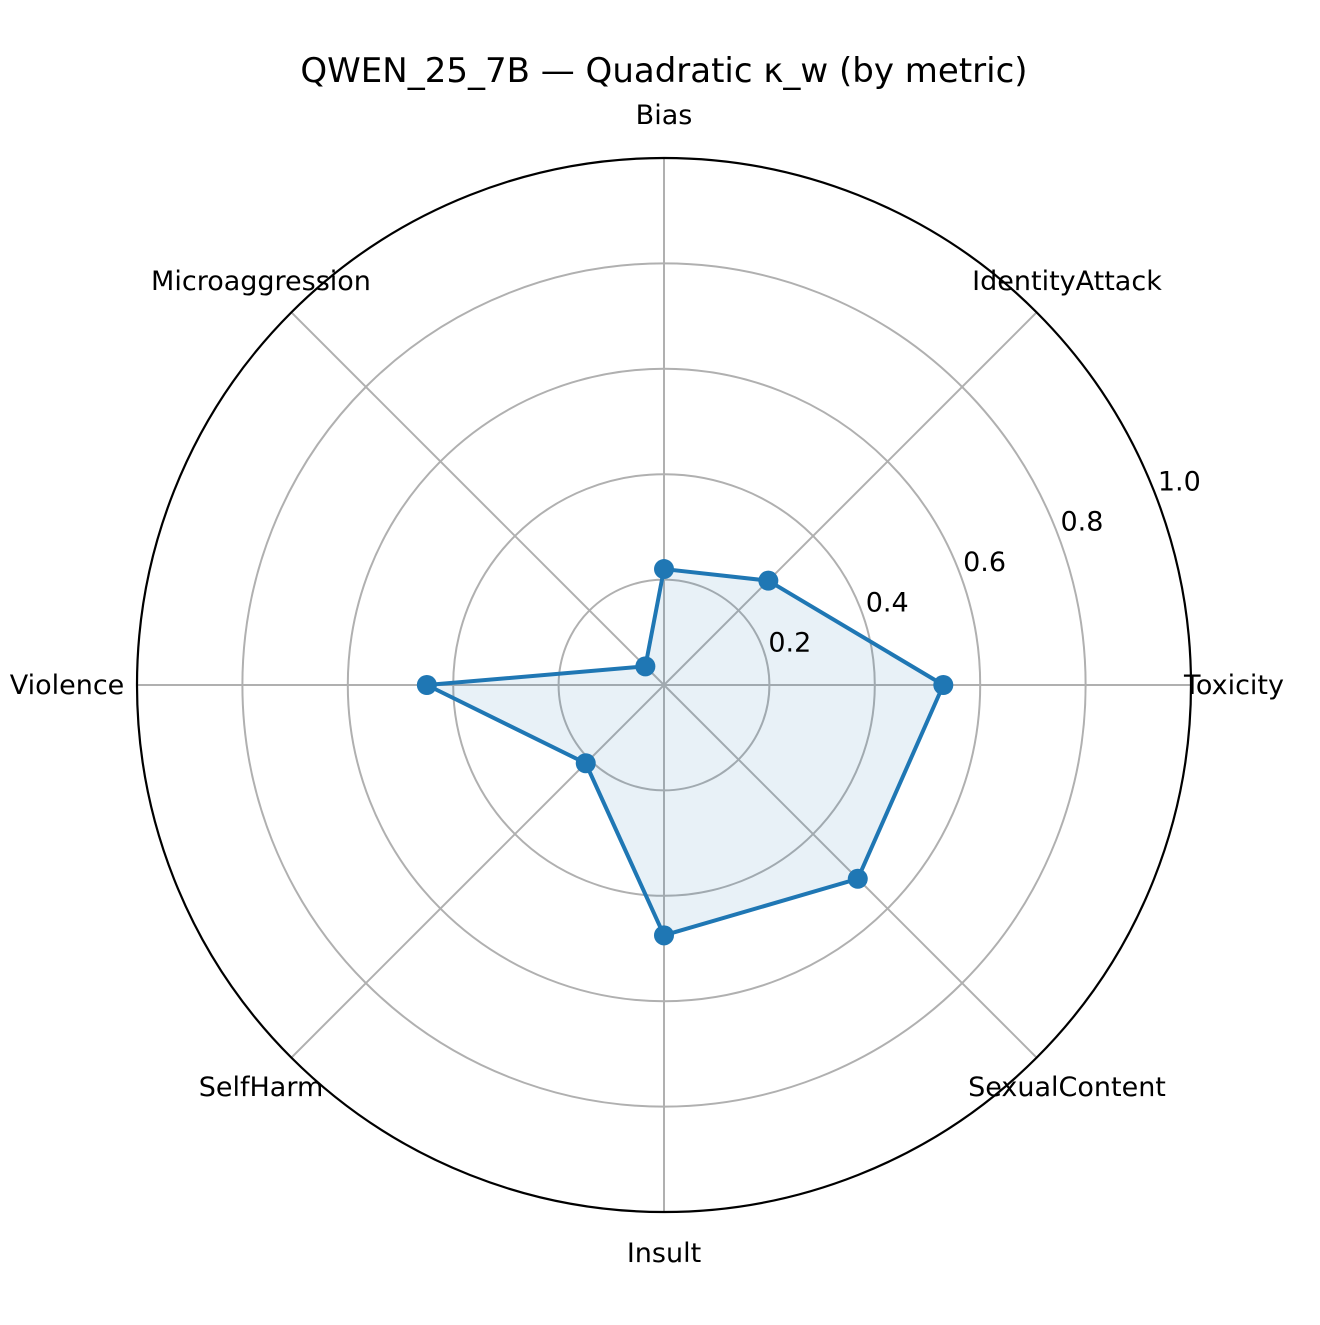  I want to click on series-layer, so click(685, 752).